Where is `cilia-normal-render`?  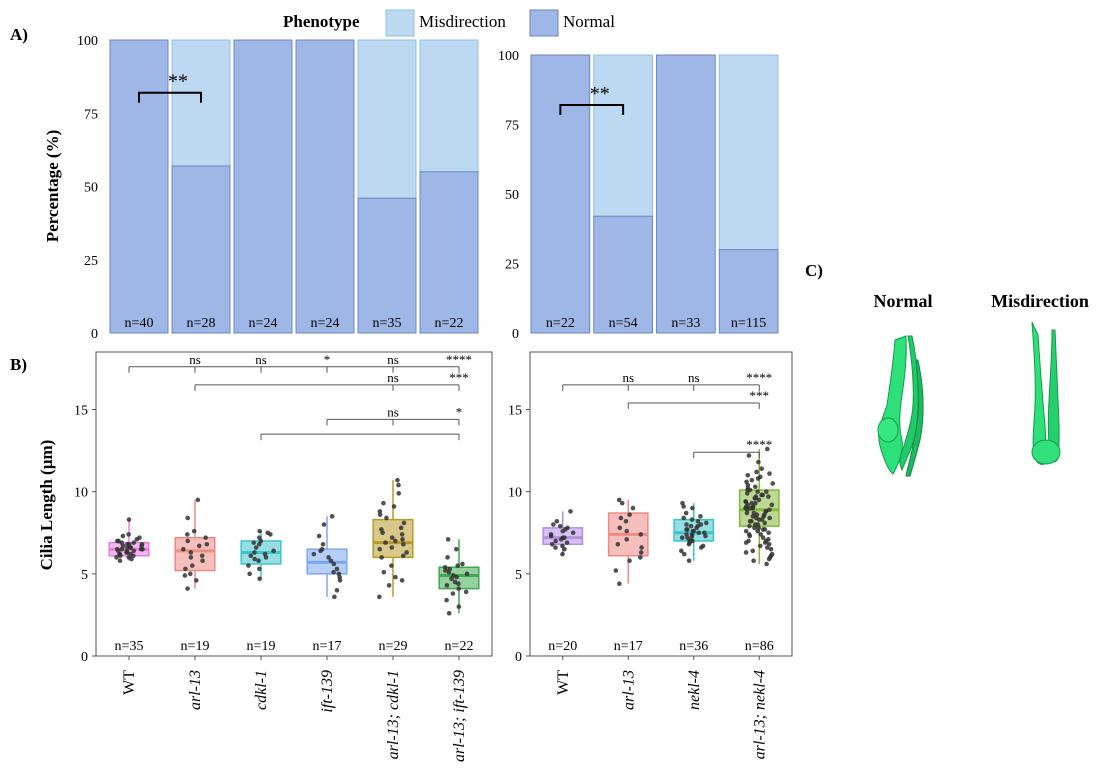
cilia-normal-render is located at coordinates (900, 406).